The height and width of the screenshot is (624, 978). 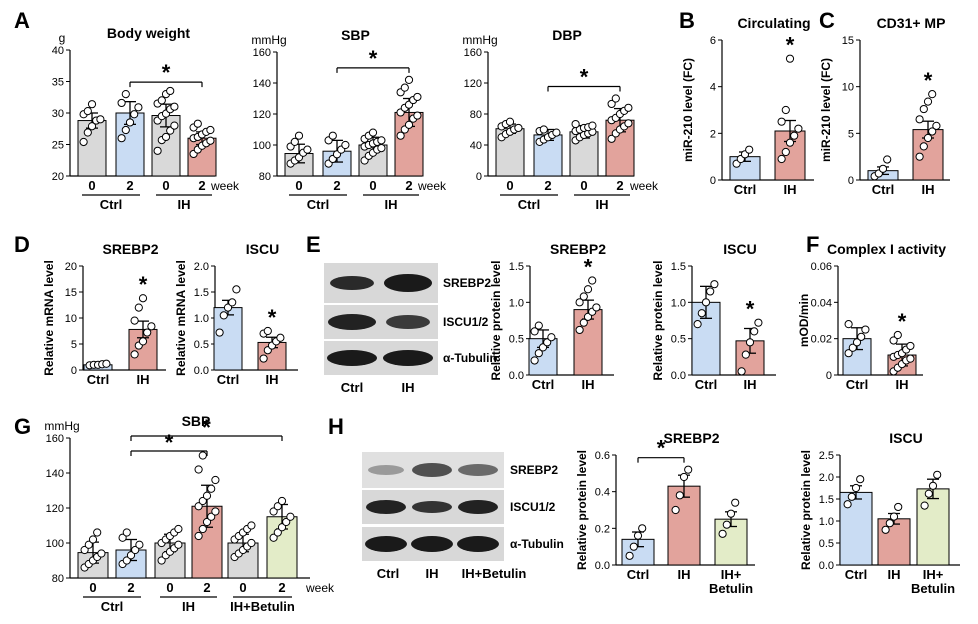 I want to click on chart-a2: 80 100 120 140 160 SBP mmHg 0 2 0 2 Ctrl IH week *, so click(x=349, y=119).